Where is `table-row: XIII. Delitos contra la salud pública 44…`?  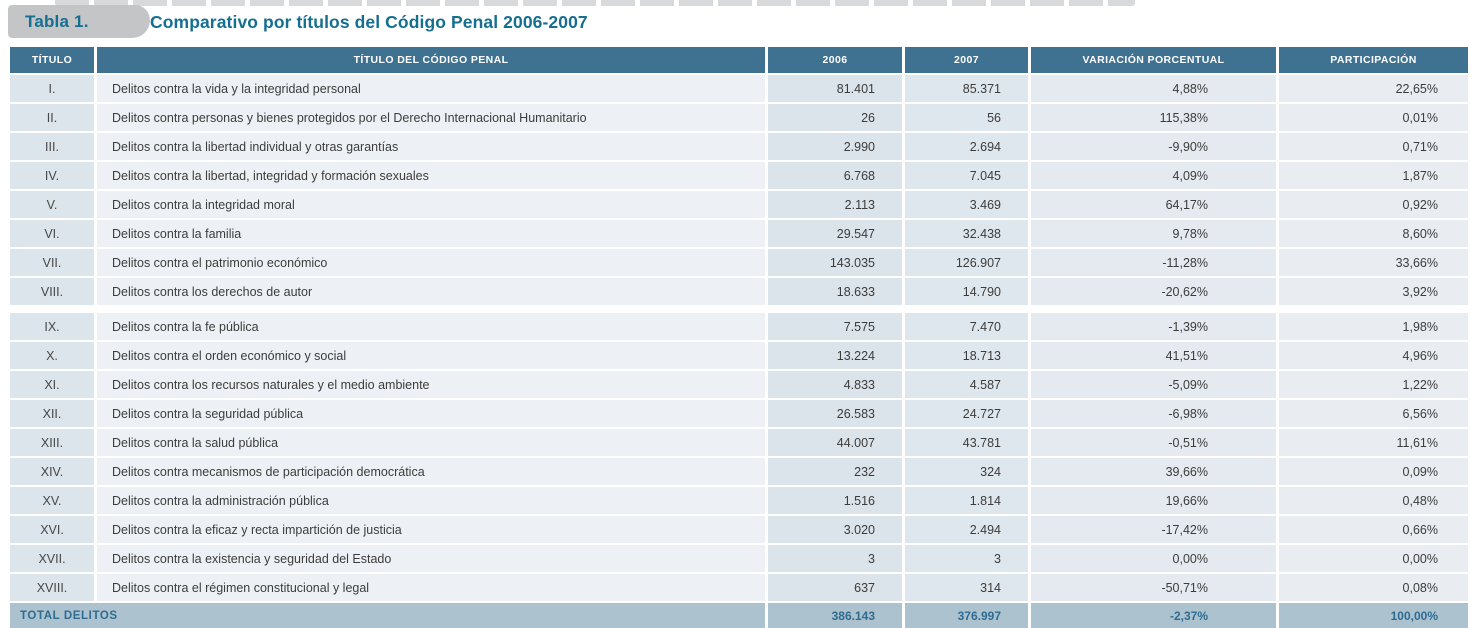 table-row: XIII. Delitos contra la salud pública 44… is located at coordinates (739, 442).